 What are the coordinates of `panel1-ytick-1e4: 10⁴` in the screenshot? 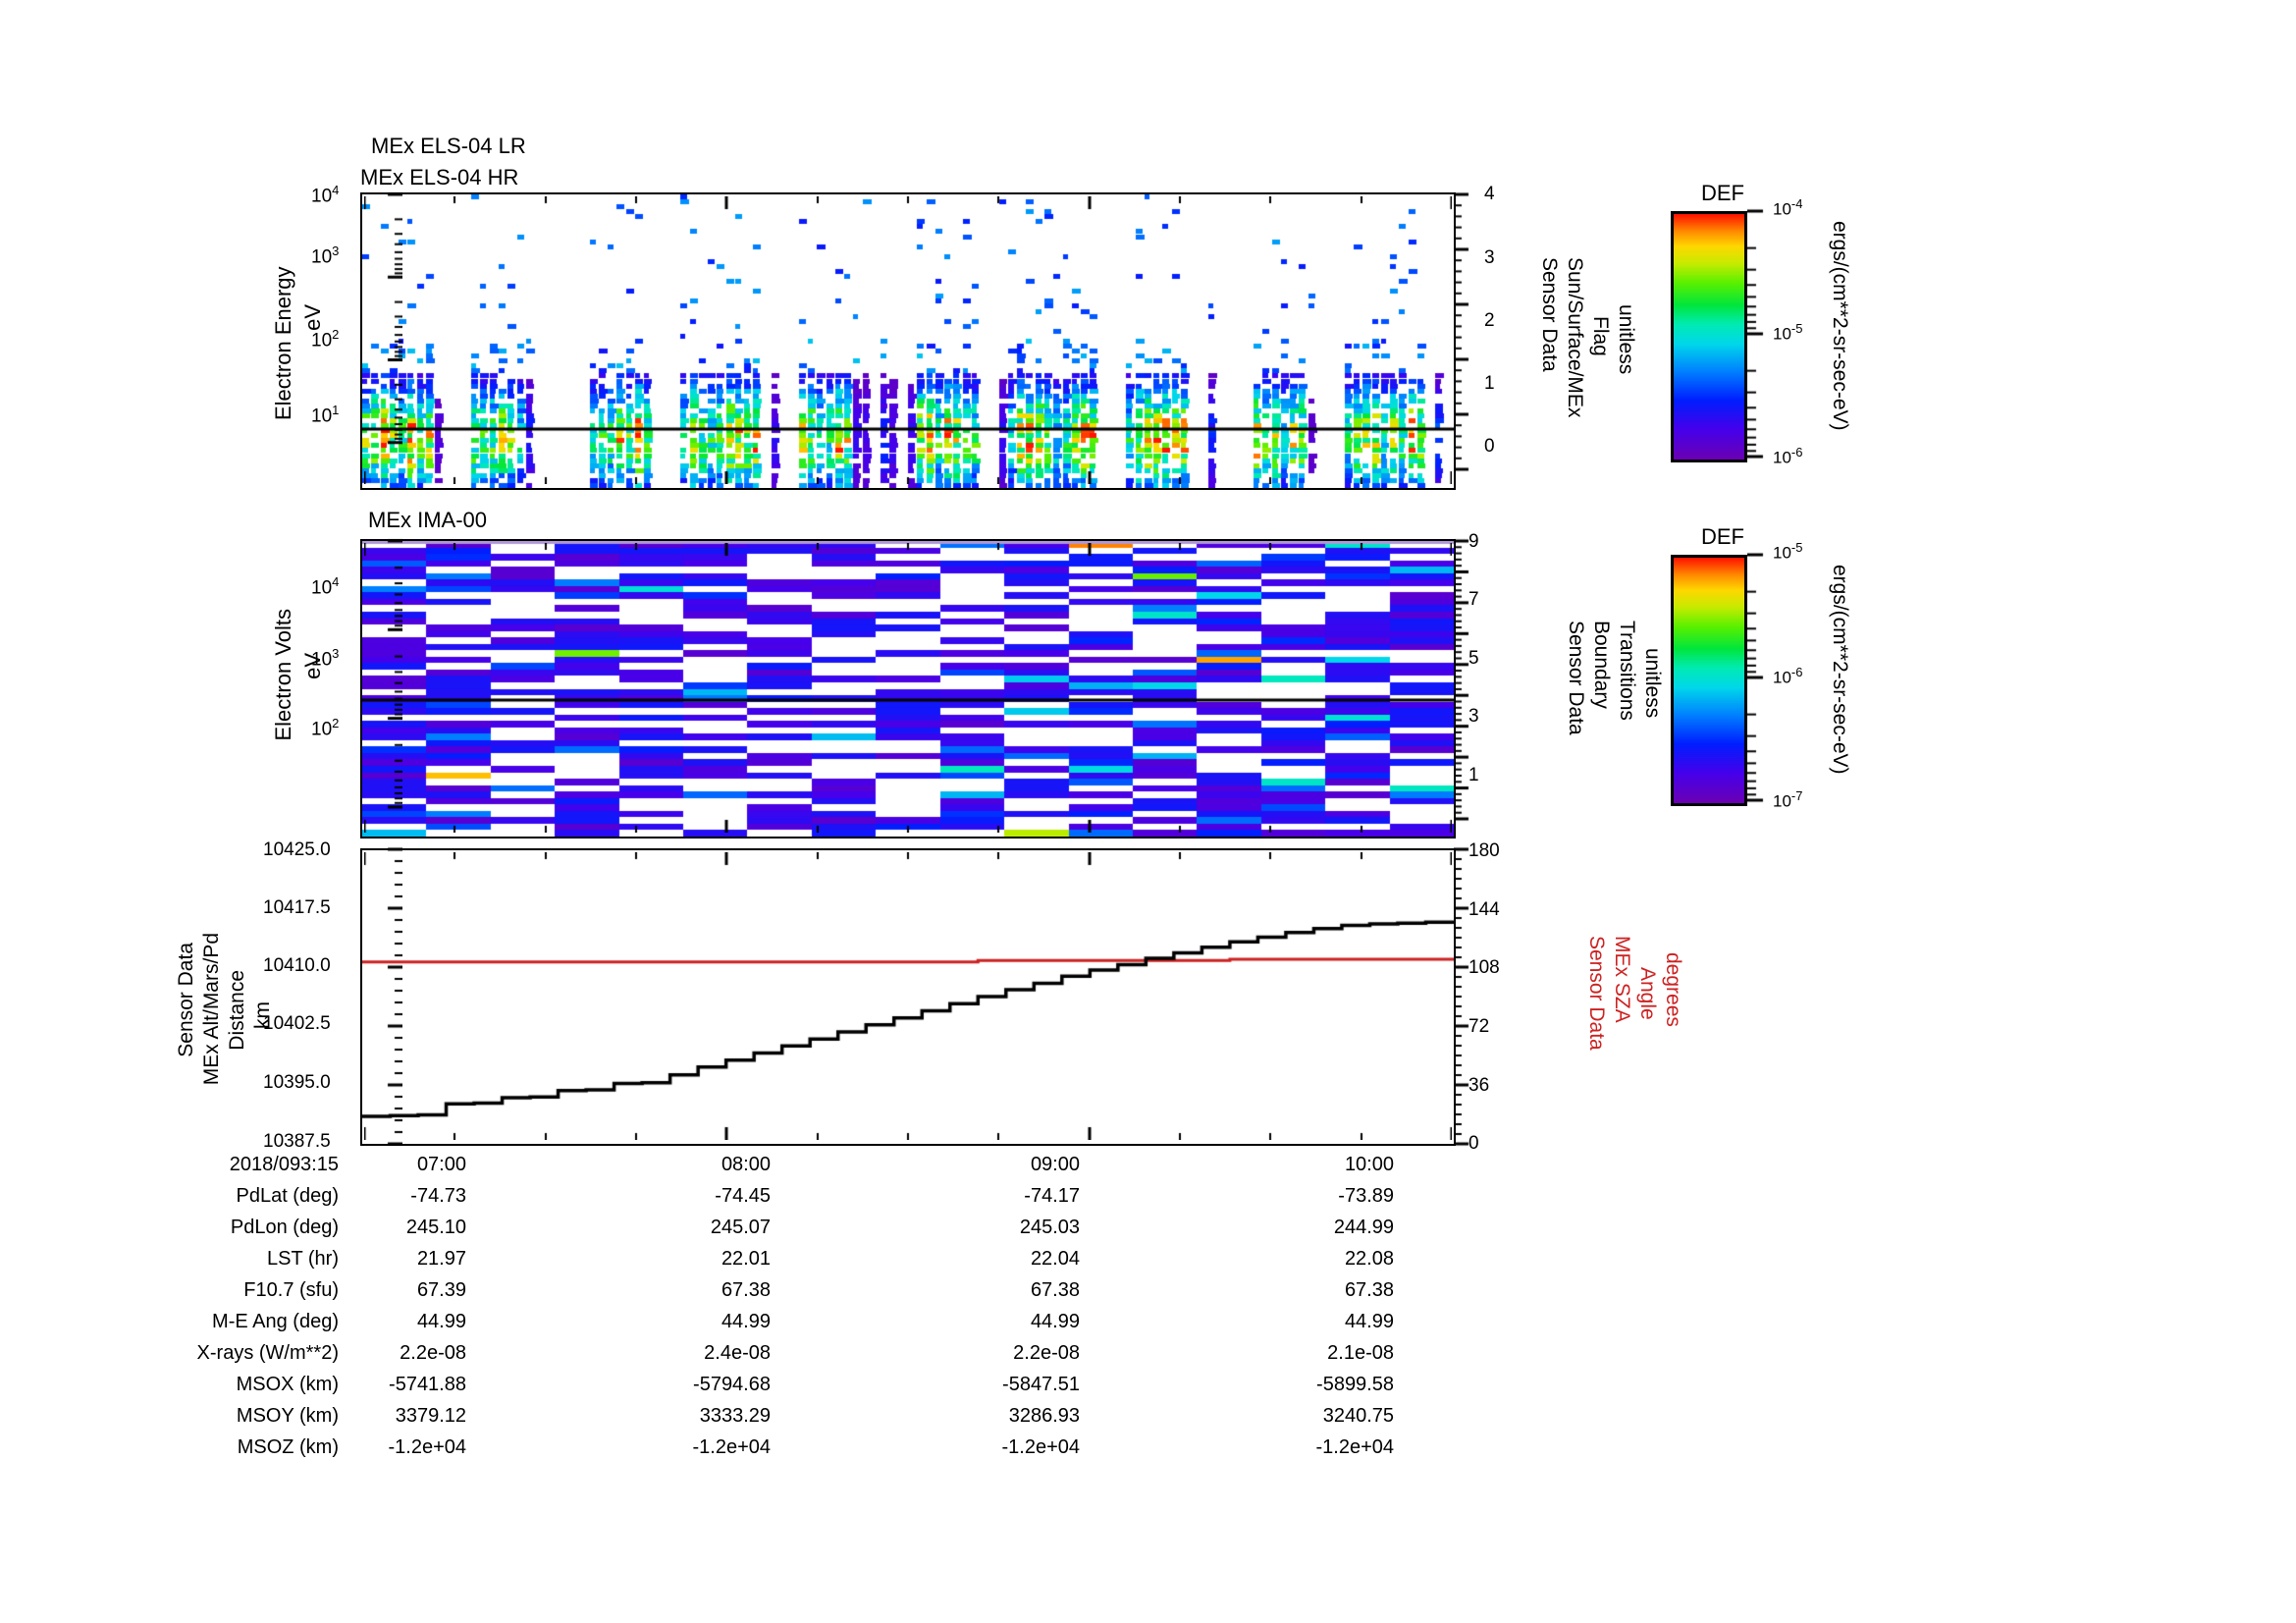 It's located at (325, 195).